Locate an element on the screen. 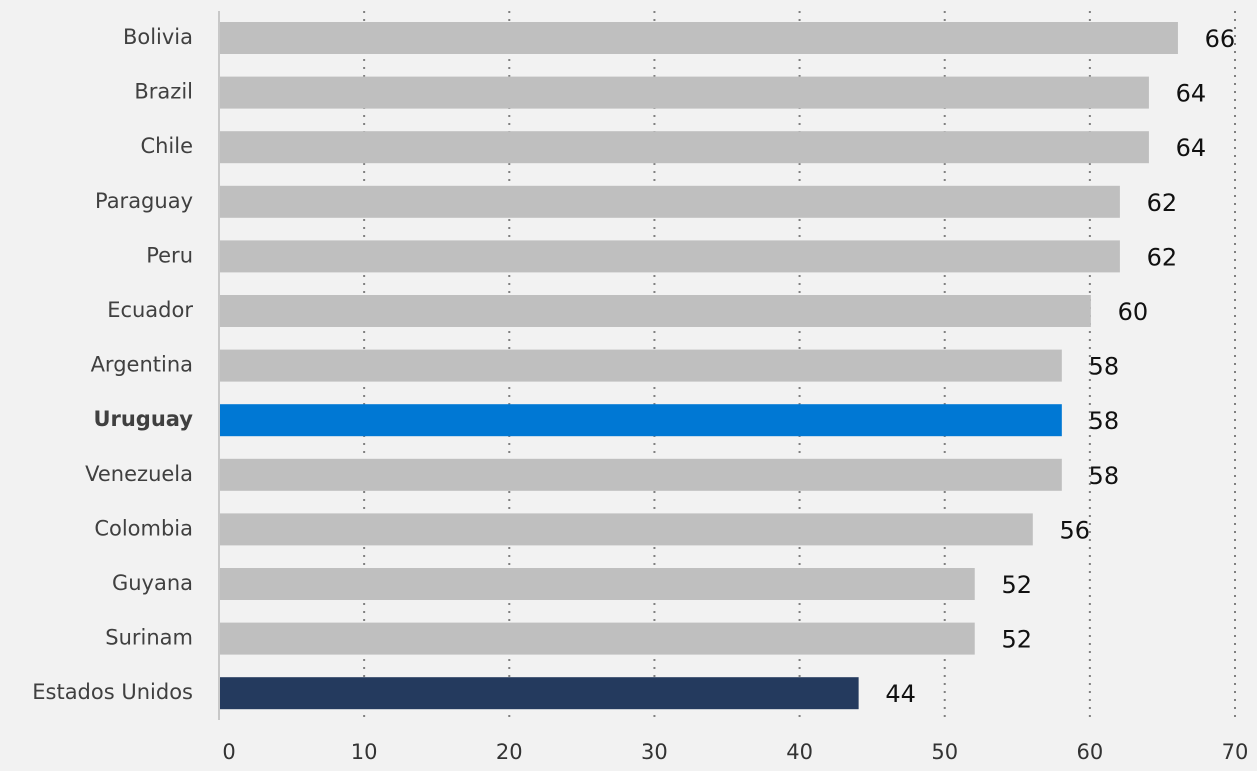  x-tick-label: 70 is located at coordinates (1235, 752).